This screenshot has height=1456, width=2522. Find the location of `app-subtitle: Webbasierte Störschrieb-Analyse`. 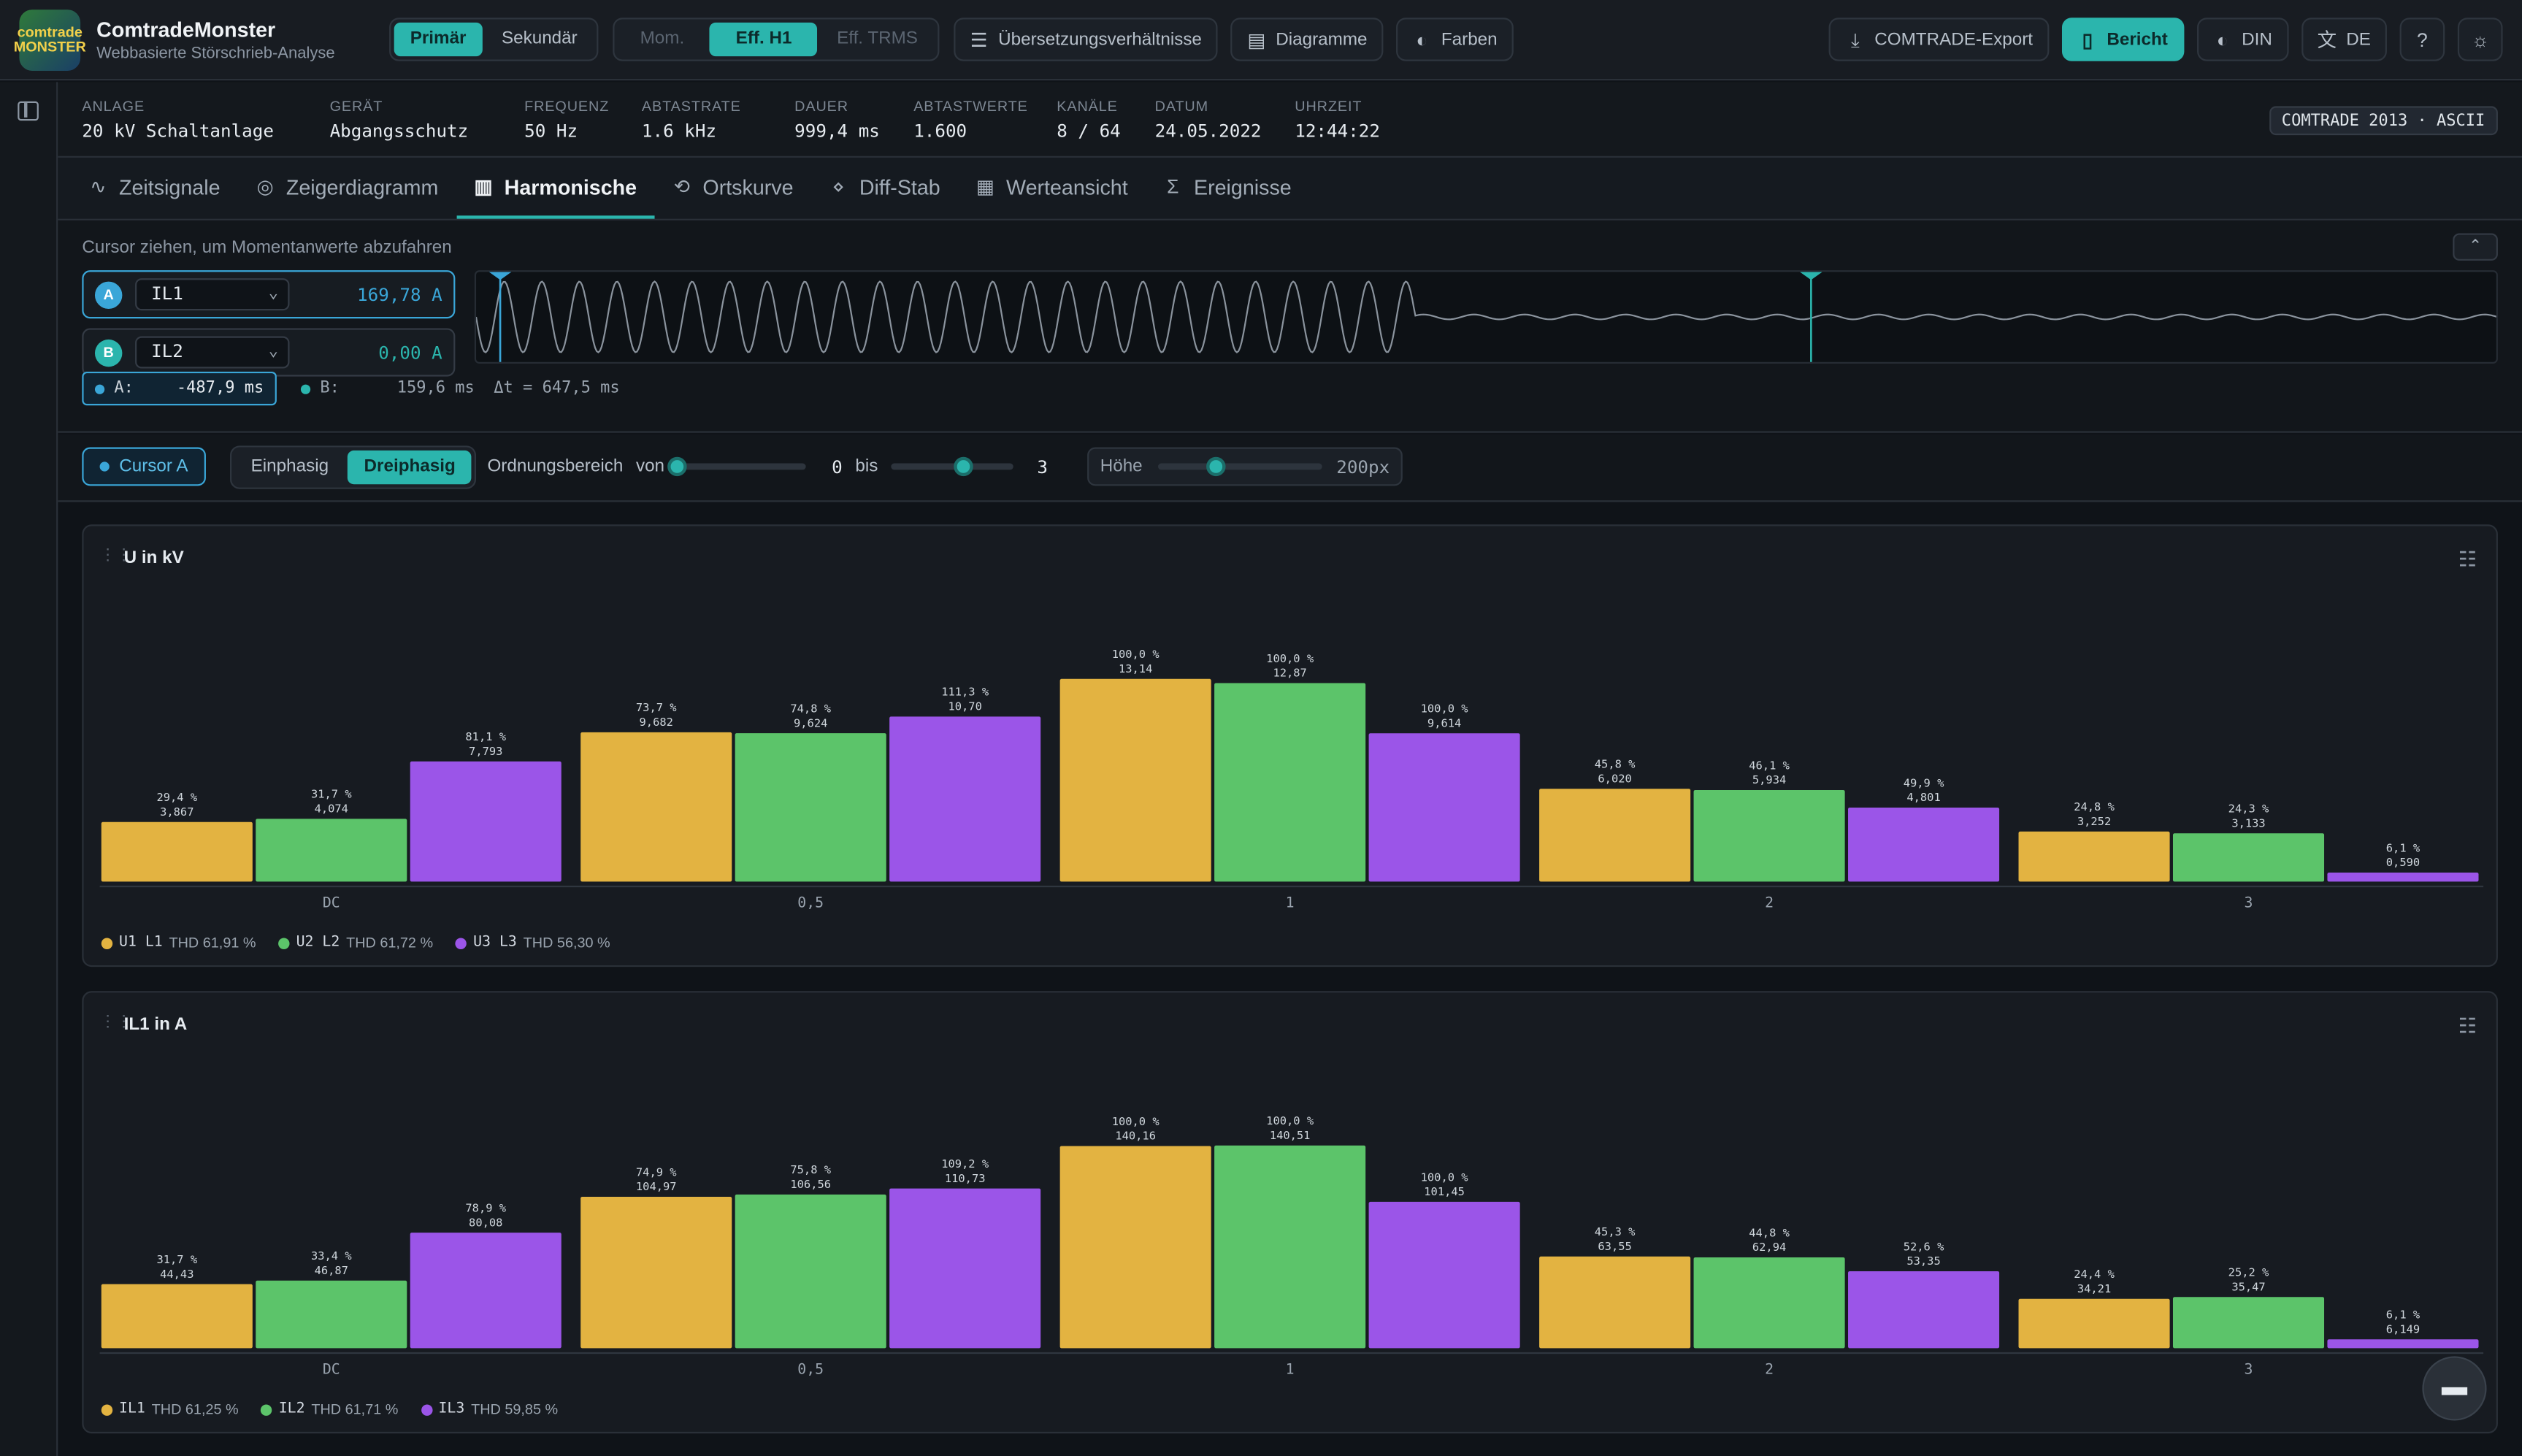

app-subtitle: Webbasierte Störschrieb-Analyse is located at coordinates (216, 53).